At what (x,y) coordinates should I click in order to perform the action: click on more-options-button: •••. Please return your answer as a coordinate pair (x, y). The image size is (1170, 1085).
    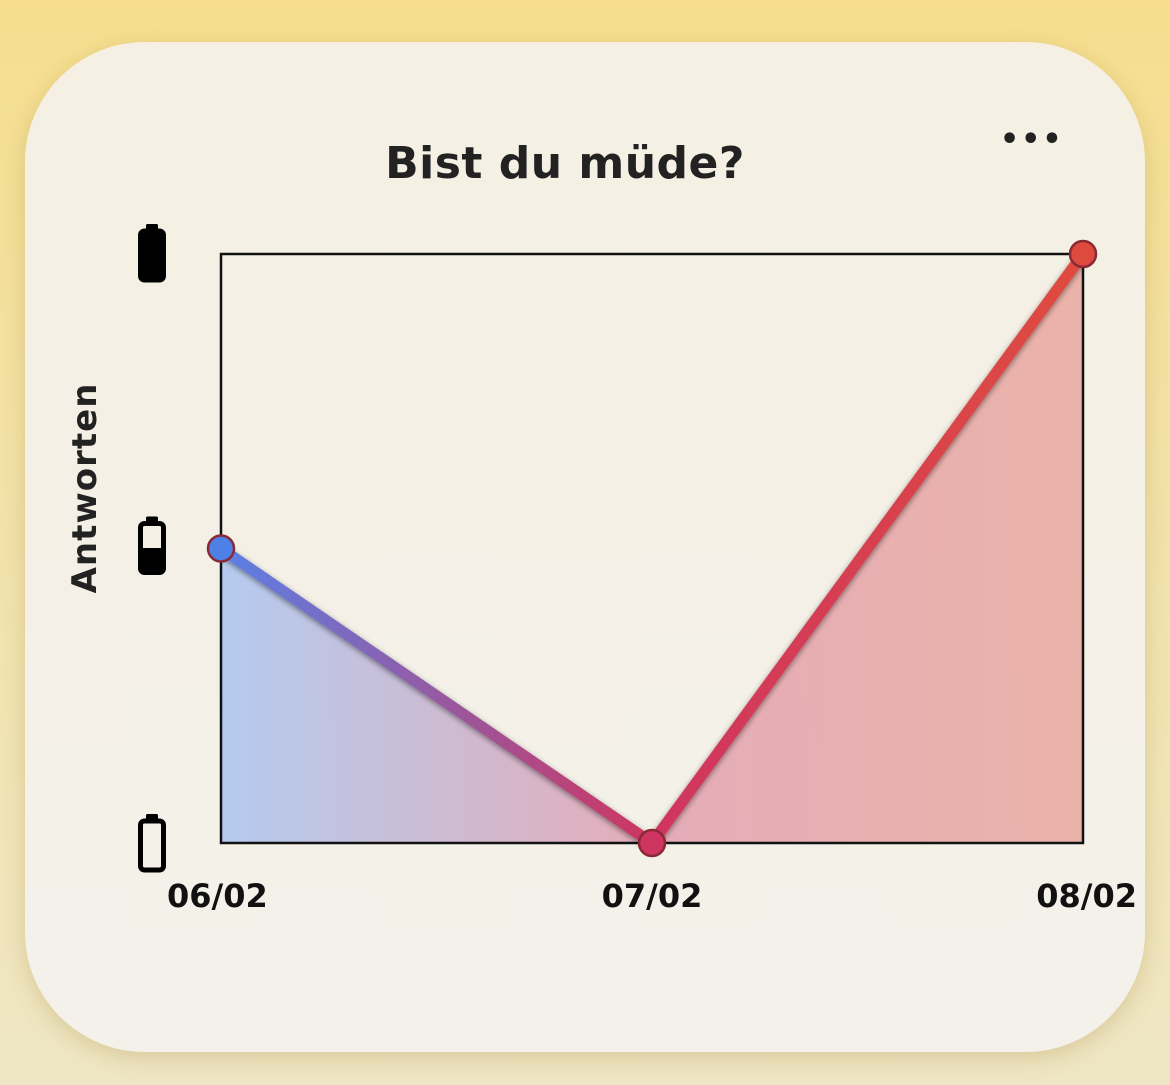
    Looking at the image, I should click on (1032, 139).